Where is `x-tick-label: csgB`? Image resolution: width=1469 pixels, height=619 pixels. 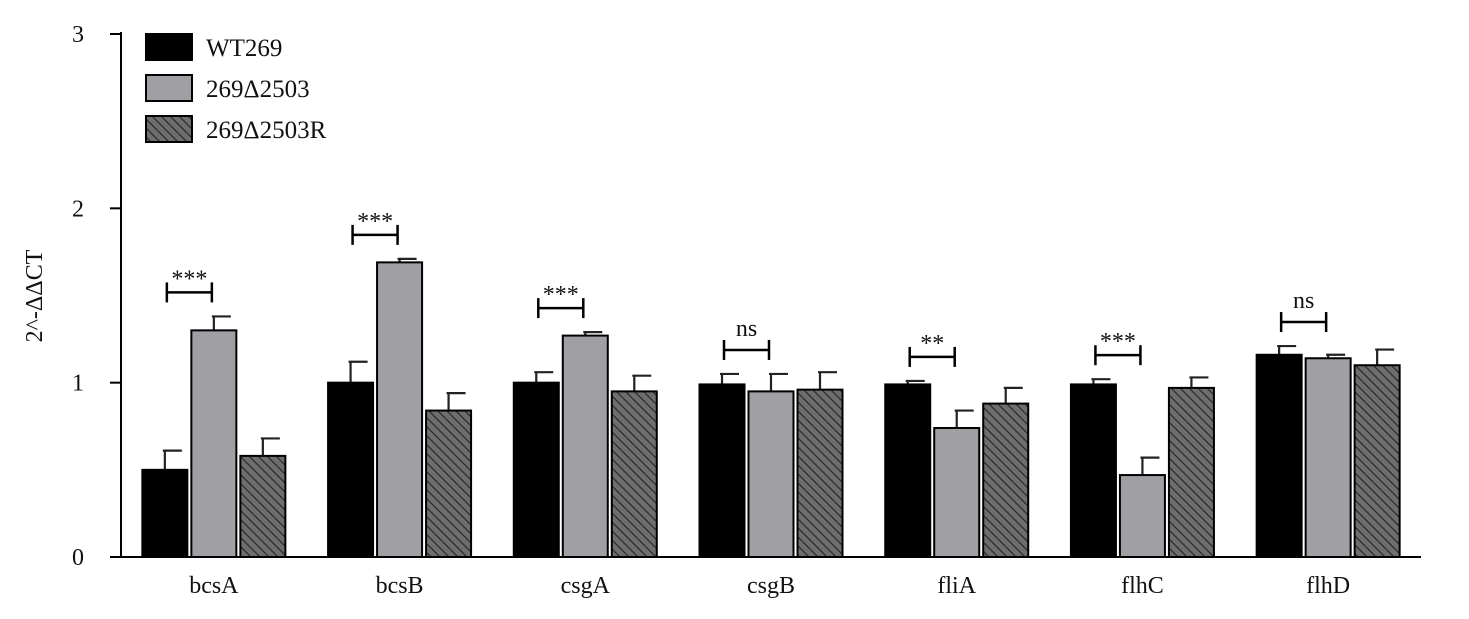 x-tick-label: csgB is located at coordinates (771, 586).